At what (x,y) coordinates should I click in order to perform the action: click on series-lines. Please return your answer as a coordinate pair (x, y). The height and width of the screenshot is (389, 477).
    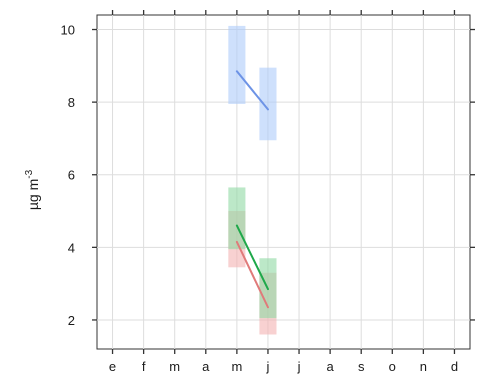
    Looking at the image, I should click on (252, 189).